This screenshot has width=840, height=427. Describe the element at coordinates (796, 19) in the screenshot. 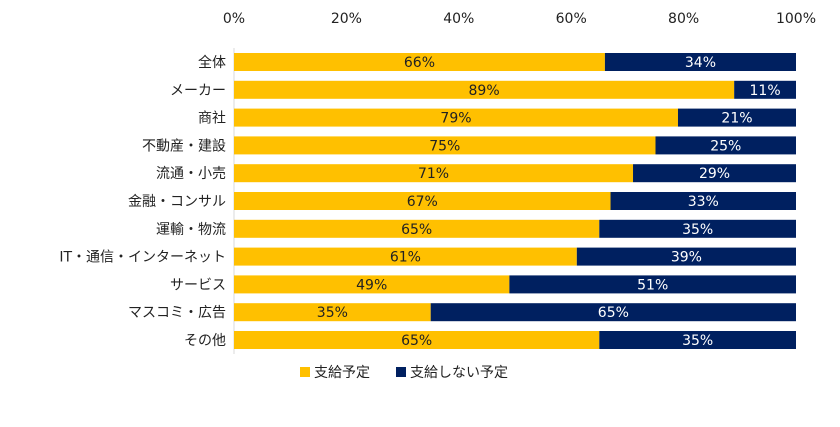

I see `x-tick-label: 100%` at that location.